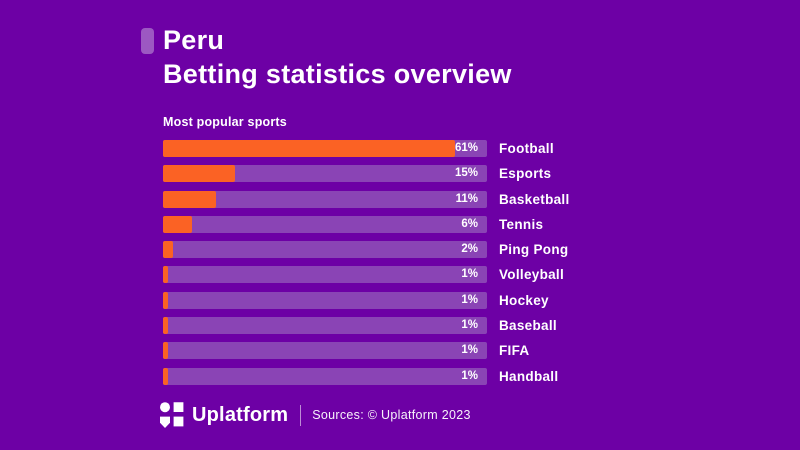  I want to click on bar-track: 61%, so click(325, 148).